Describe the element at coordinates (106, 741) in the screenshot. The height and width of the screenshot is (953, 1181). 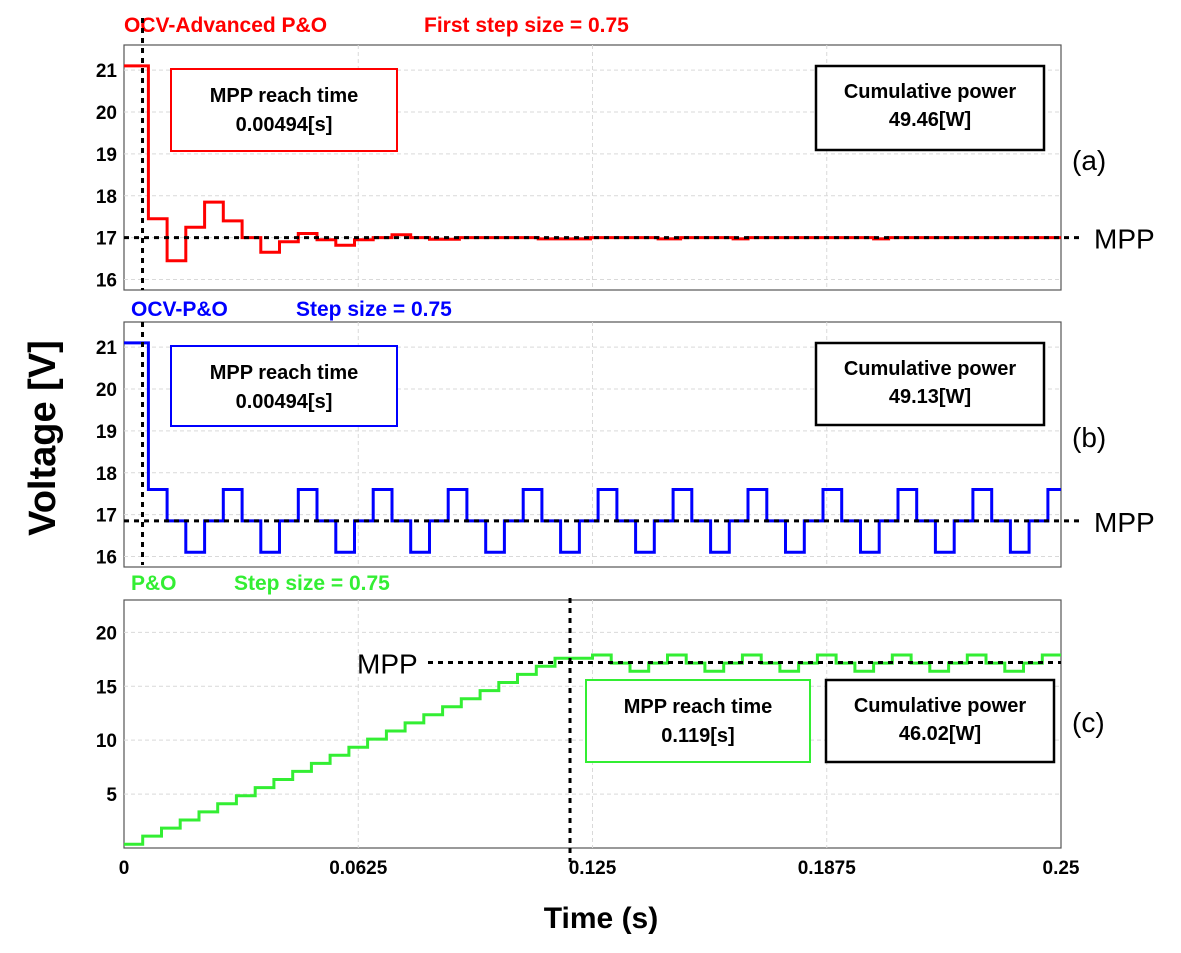
I see `y-tick-label: 10` at that location.